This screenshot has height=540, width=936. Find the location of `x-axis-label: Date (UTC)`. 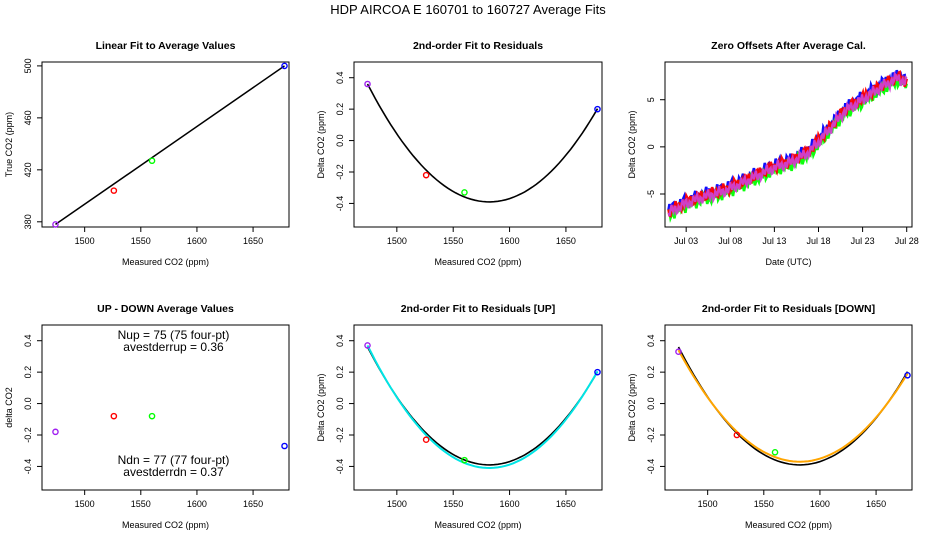

x-axis-label: Date (UTC) is located at coordinates (788, 262).